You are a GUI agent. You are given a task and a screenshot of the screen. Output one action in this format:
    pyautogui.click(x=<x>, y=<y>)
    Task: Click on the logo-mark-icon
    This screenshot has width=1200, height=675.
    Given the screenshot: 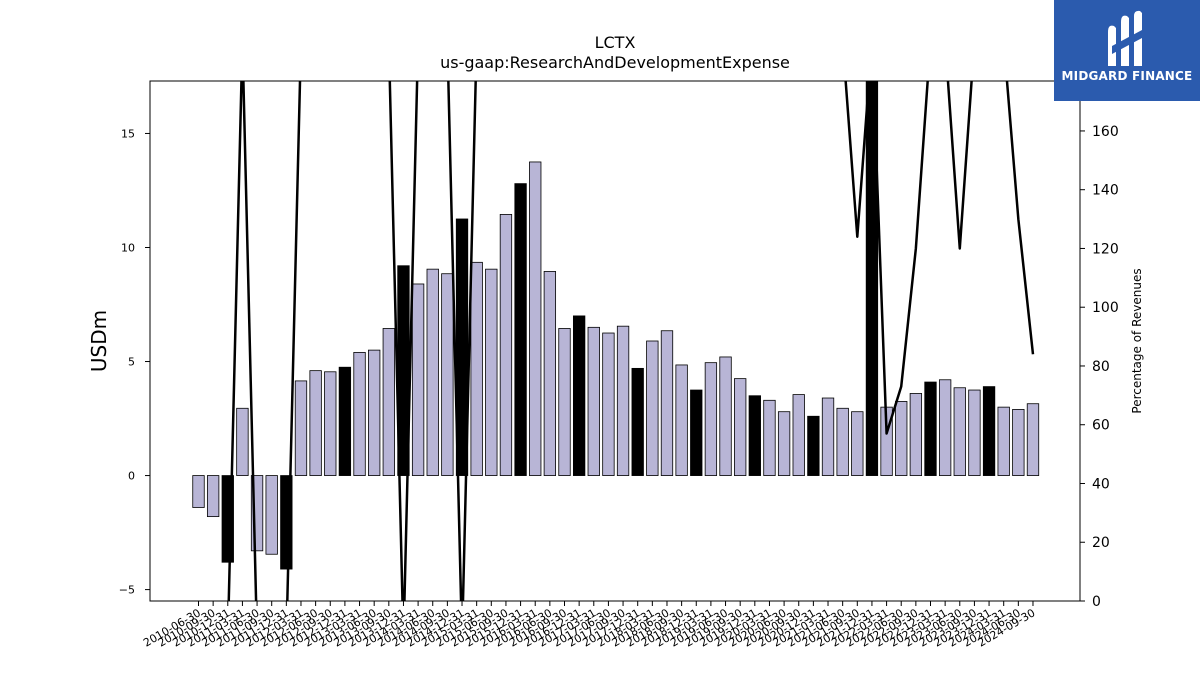 What is the action you would take?
    pyautogui.click(x=1127, y=39)
    